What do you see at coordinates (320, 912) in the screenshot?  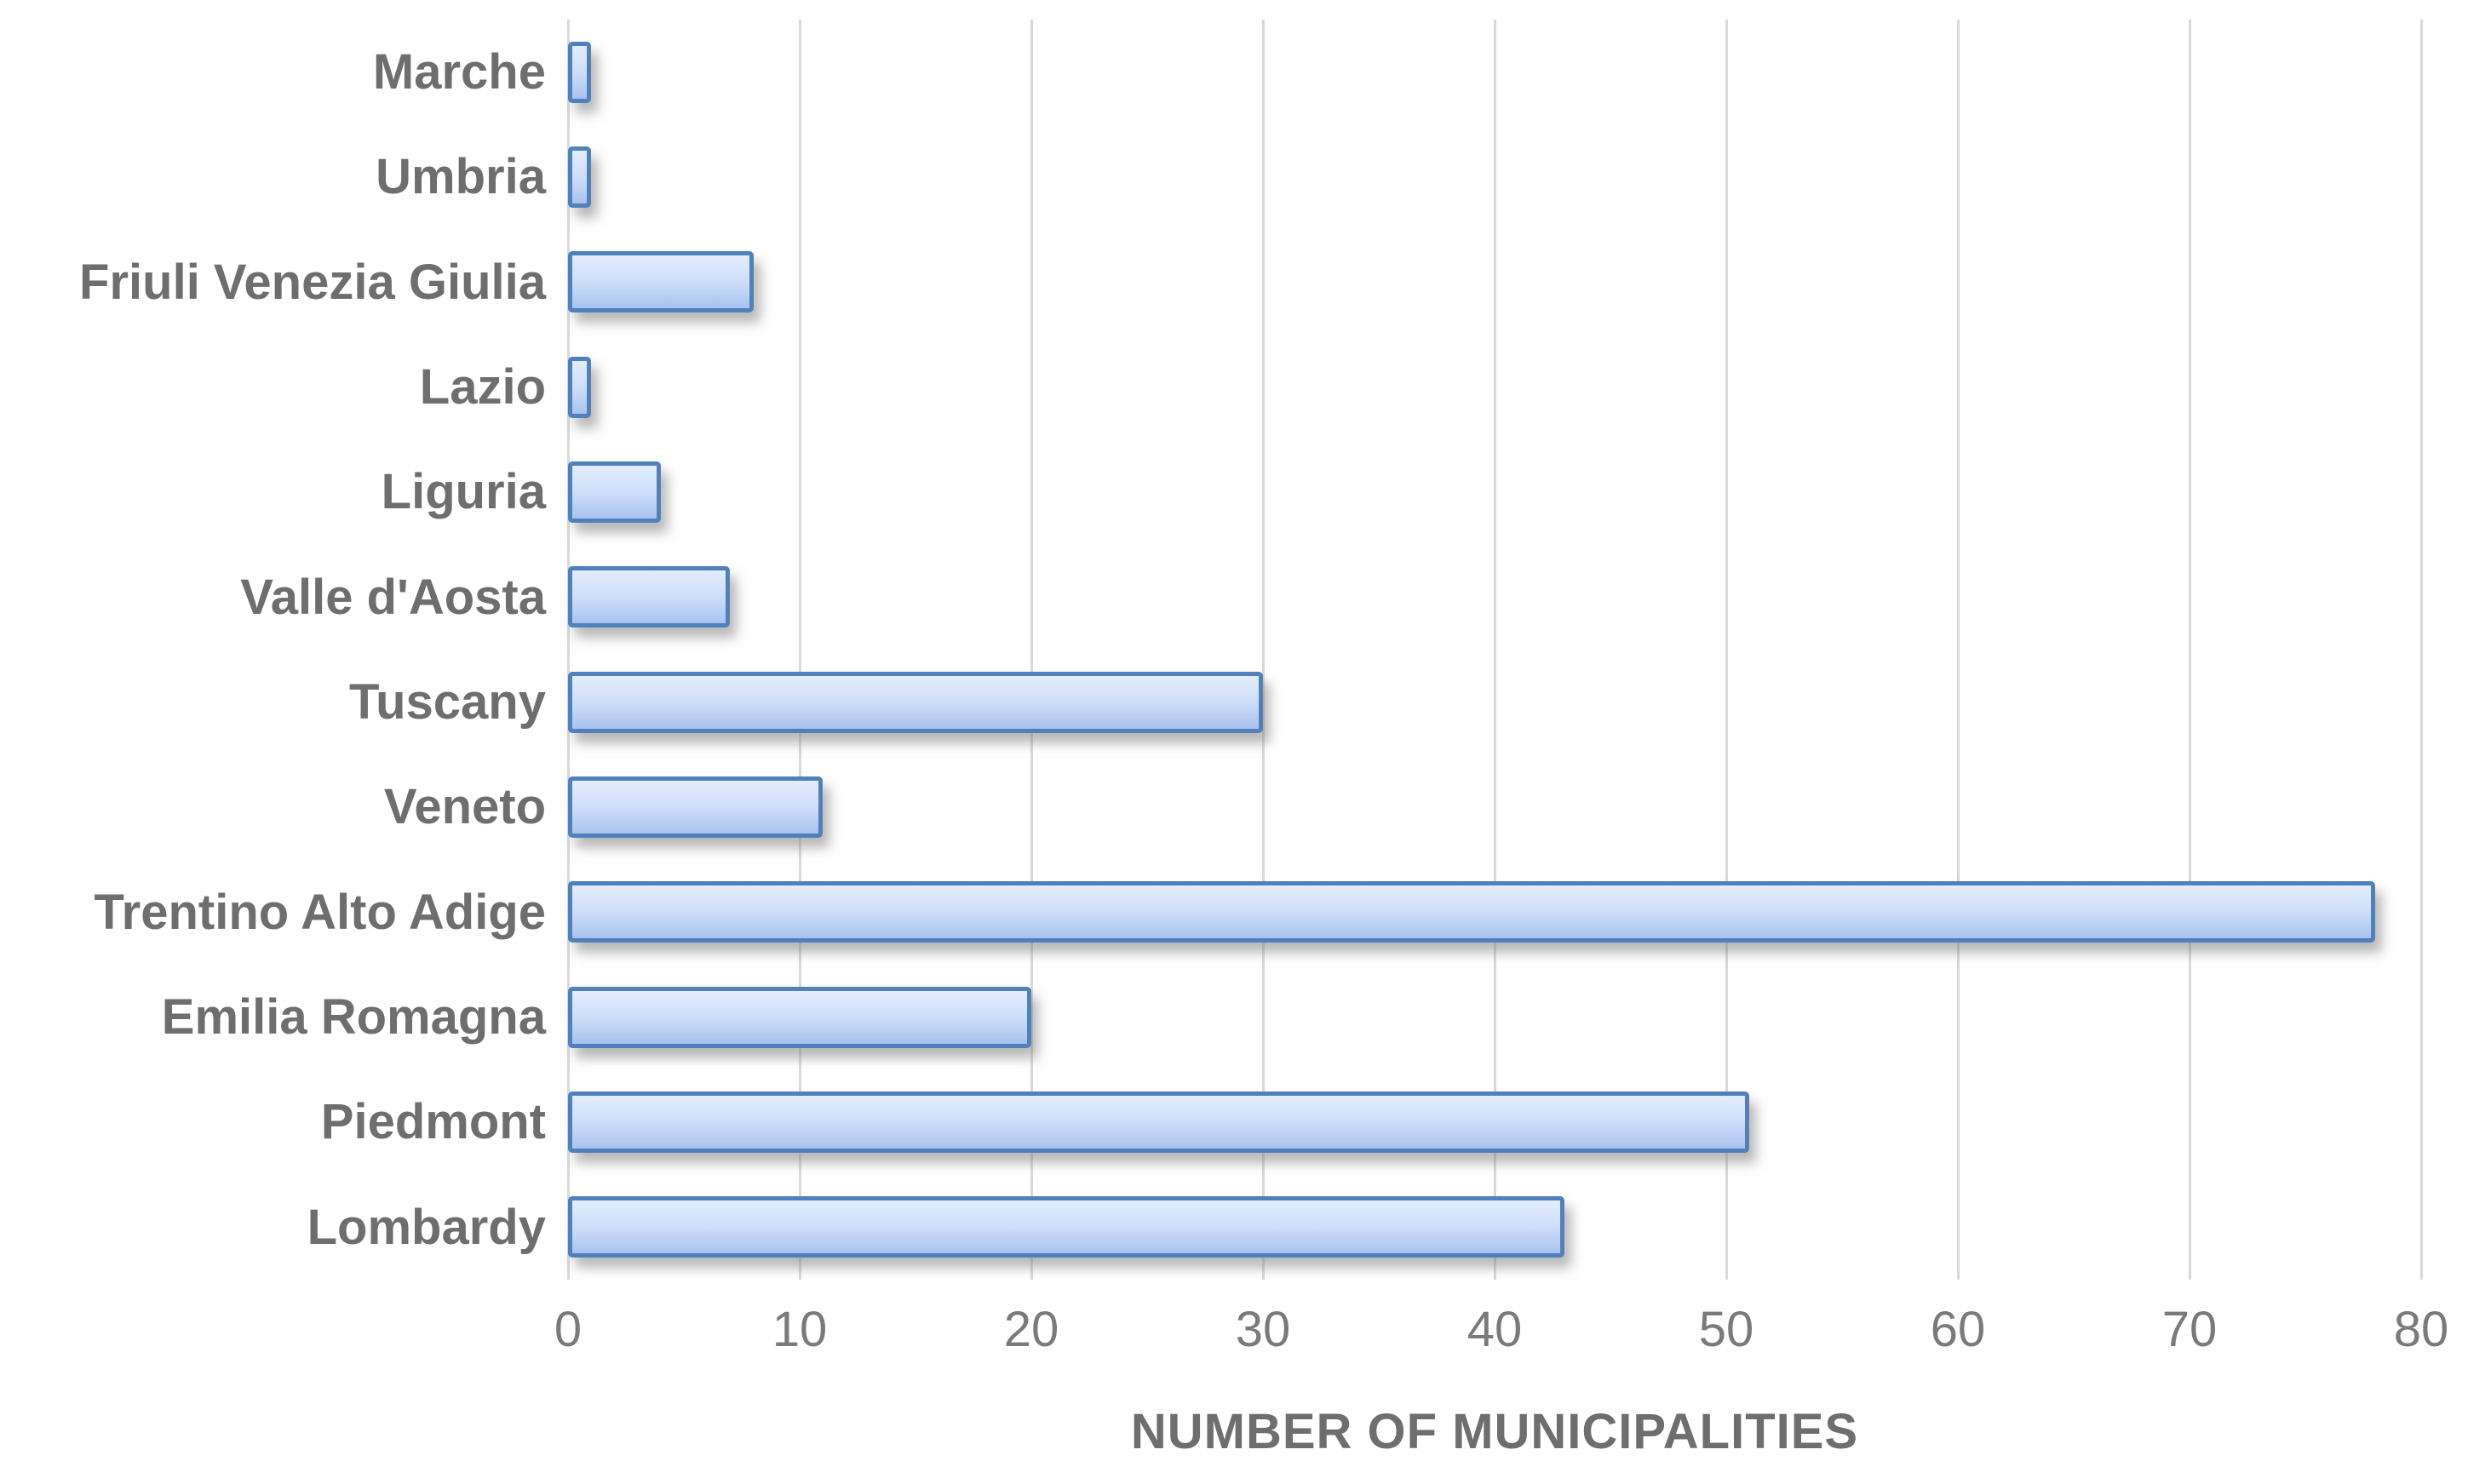 I see `category-label: Trentino Alto Adige` at bounding box center [320, 912].